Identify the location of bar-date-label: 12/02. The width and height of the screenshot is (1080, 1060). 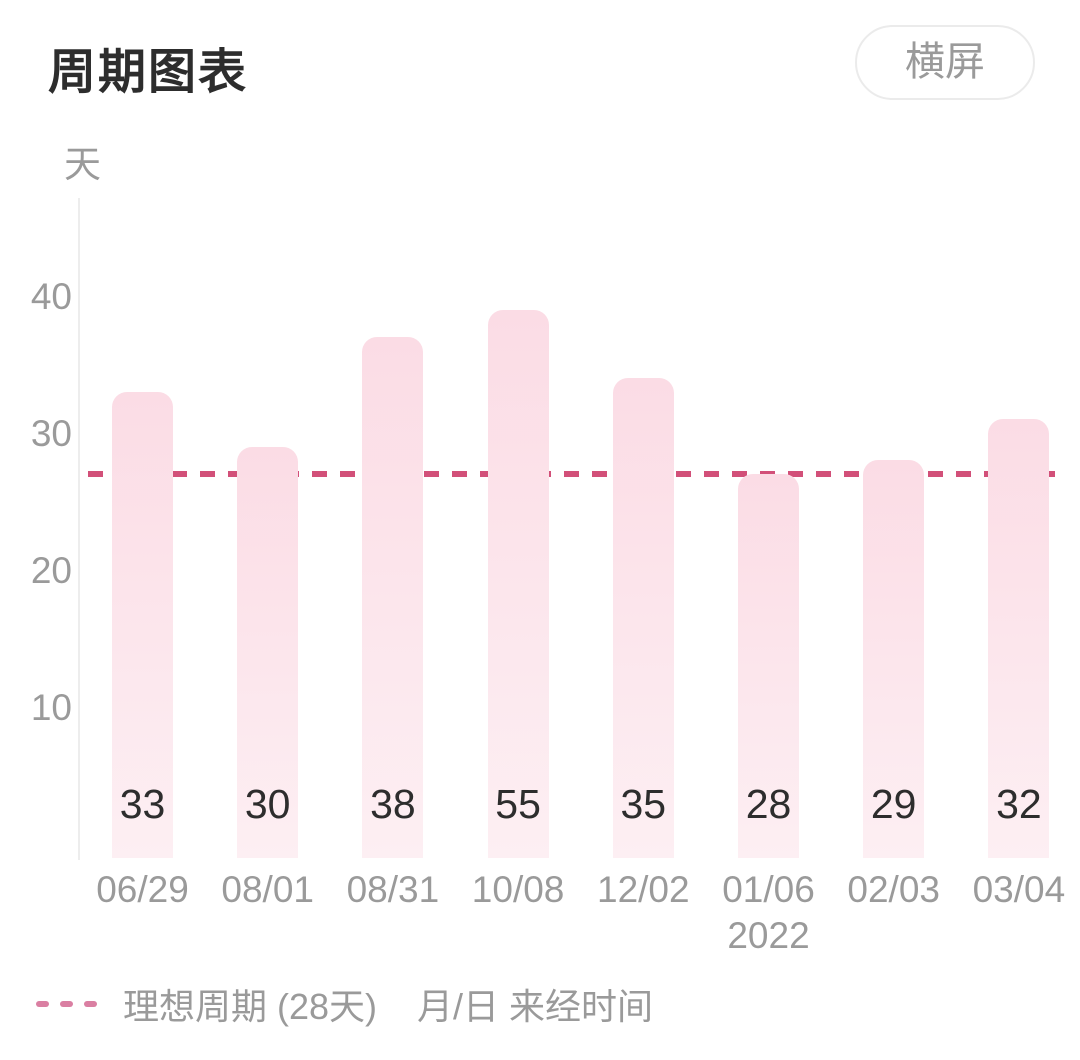
(643, 889).